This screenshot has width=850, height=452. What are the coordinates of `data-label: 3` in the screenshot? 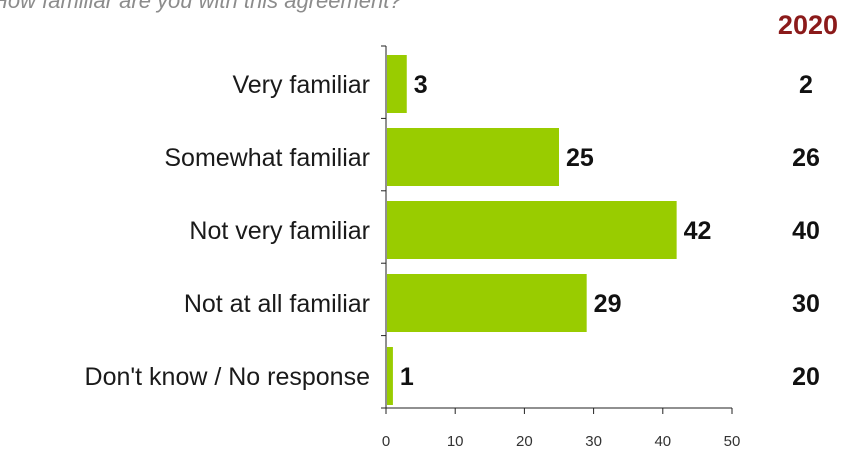 It's located at (421, 85).